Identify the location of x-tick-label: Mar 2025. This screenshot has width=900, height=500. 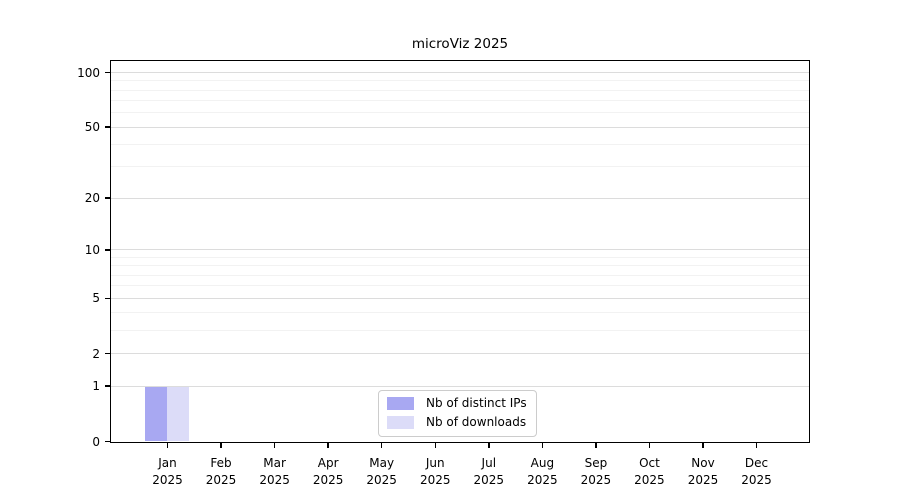
(274, 471).